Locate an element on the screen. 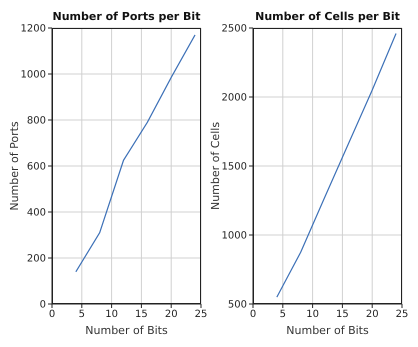 The width and height of the screenshot is (418, 347). y-tick-label: 600 is located at coordinates (36, 167).